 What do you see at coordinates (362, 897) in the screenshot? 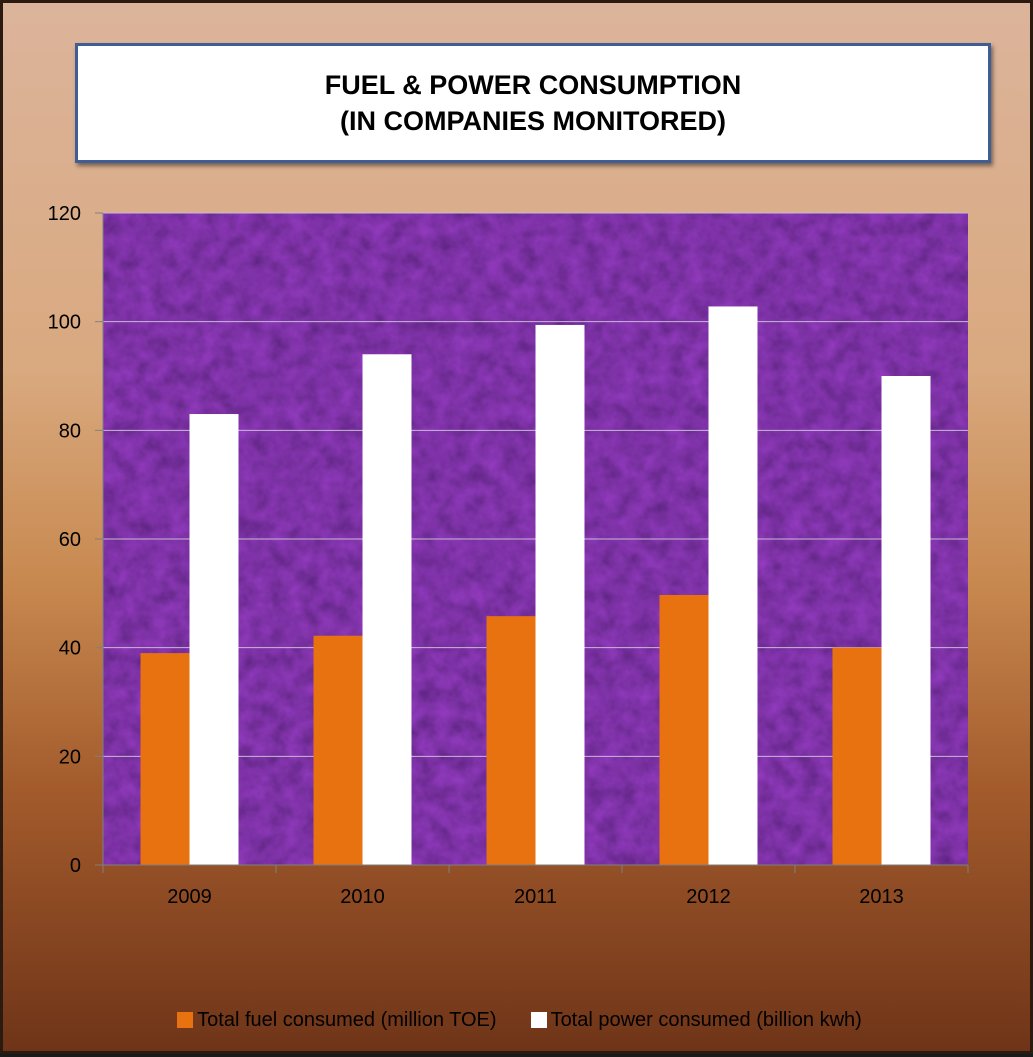
I see `x-tick-label: 2010` at bounding box center [362, 897].